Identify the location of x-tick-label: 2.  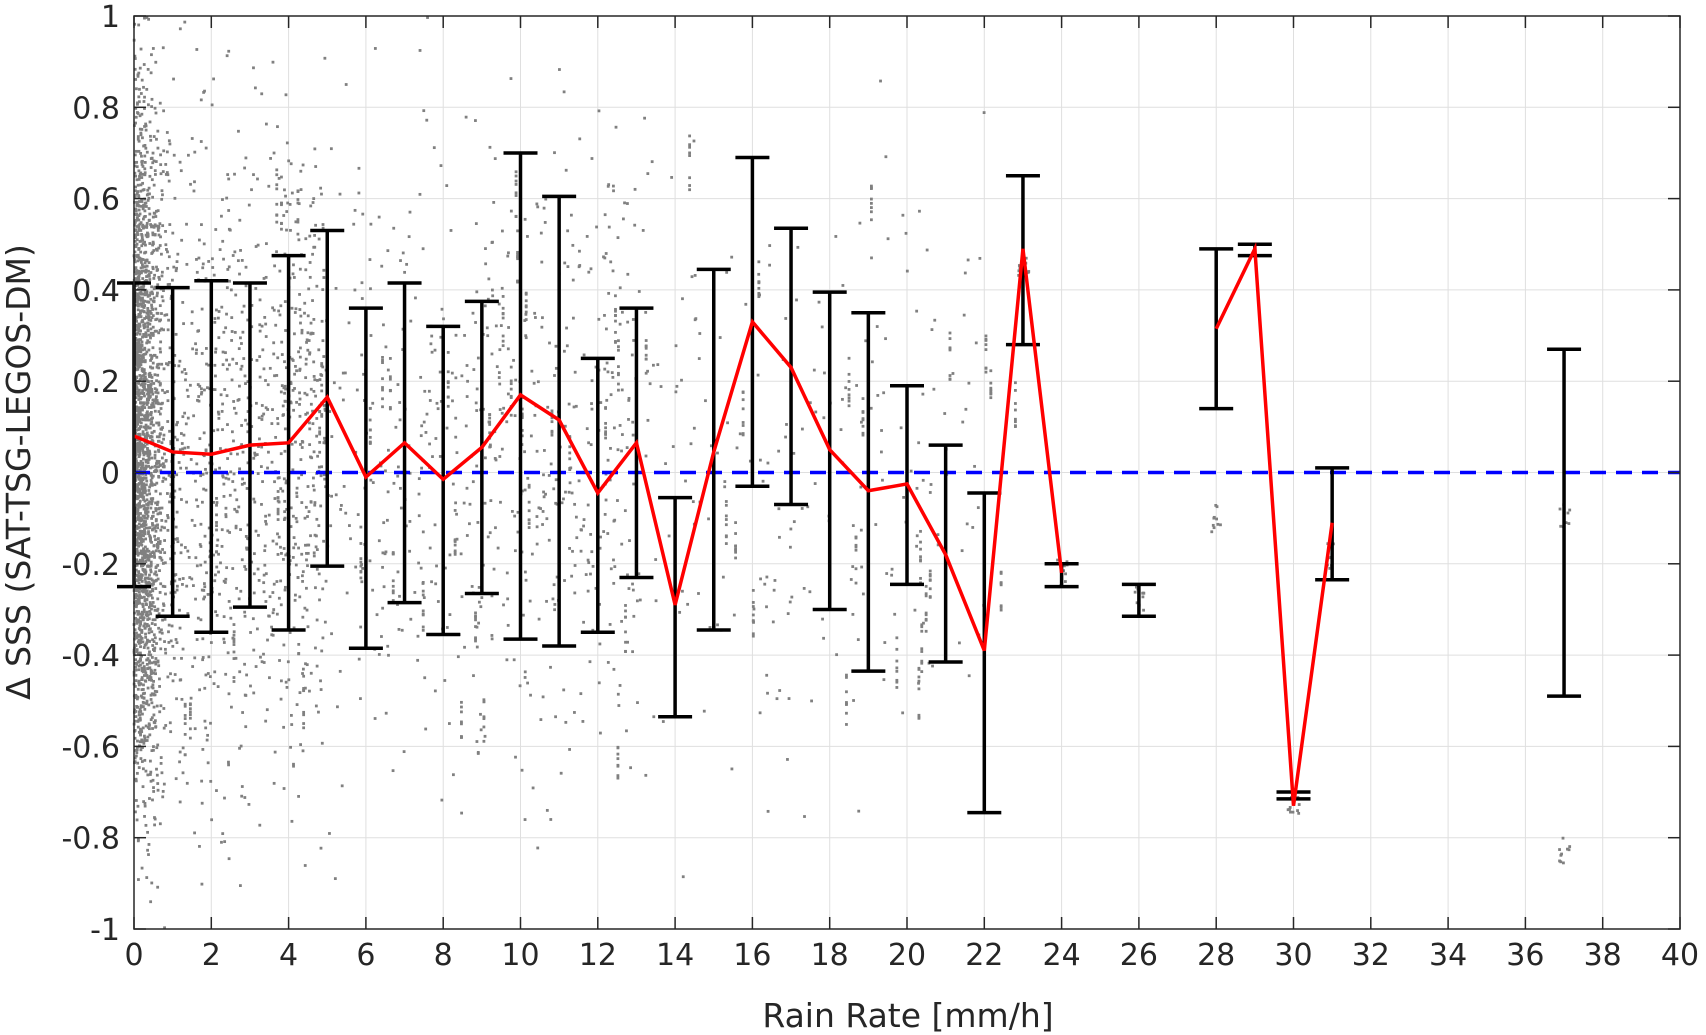
(211, 955).